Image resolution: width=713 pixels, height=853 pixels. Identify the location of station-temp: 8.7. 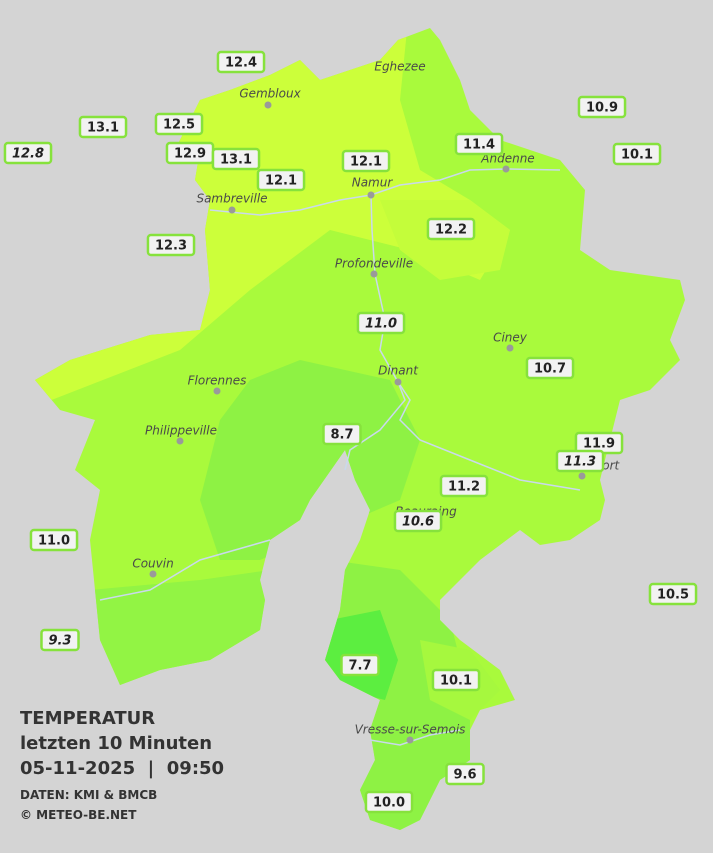
(341, 435).